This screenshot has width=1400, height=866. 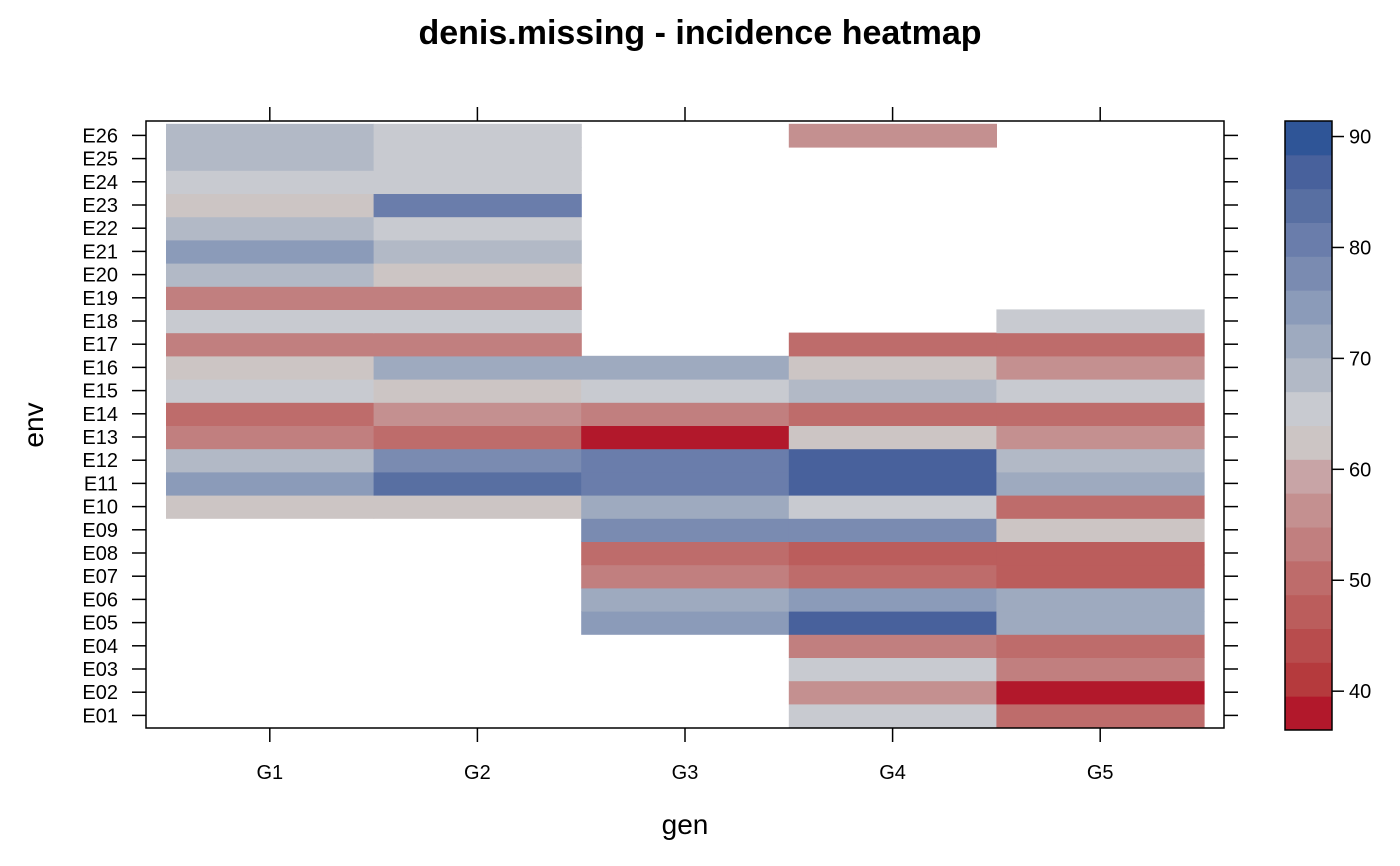 I want to click on y-tick-label: E11, so click(x=101, y=484).